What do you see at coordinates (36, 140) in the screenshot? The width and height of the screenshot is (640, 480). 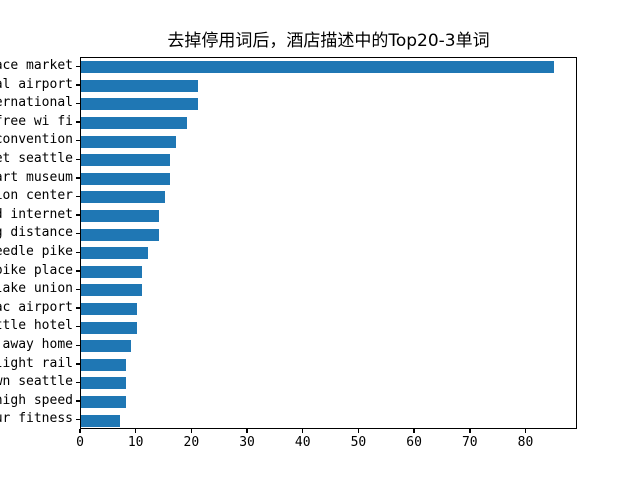 I see `y-axis-tick-label: convention` at bounding box center [36, 140].